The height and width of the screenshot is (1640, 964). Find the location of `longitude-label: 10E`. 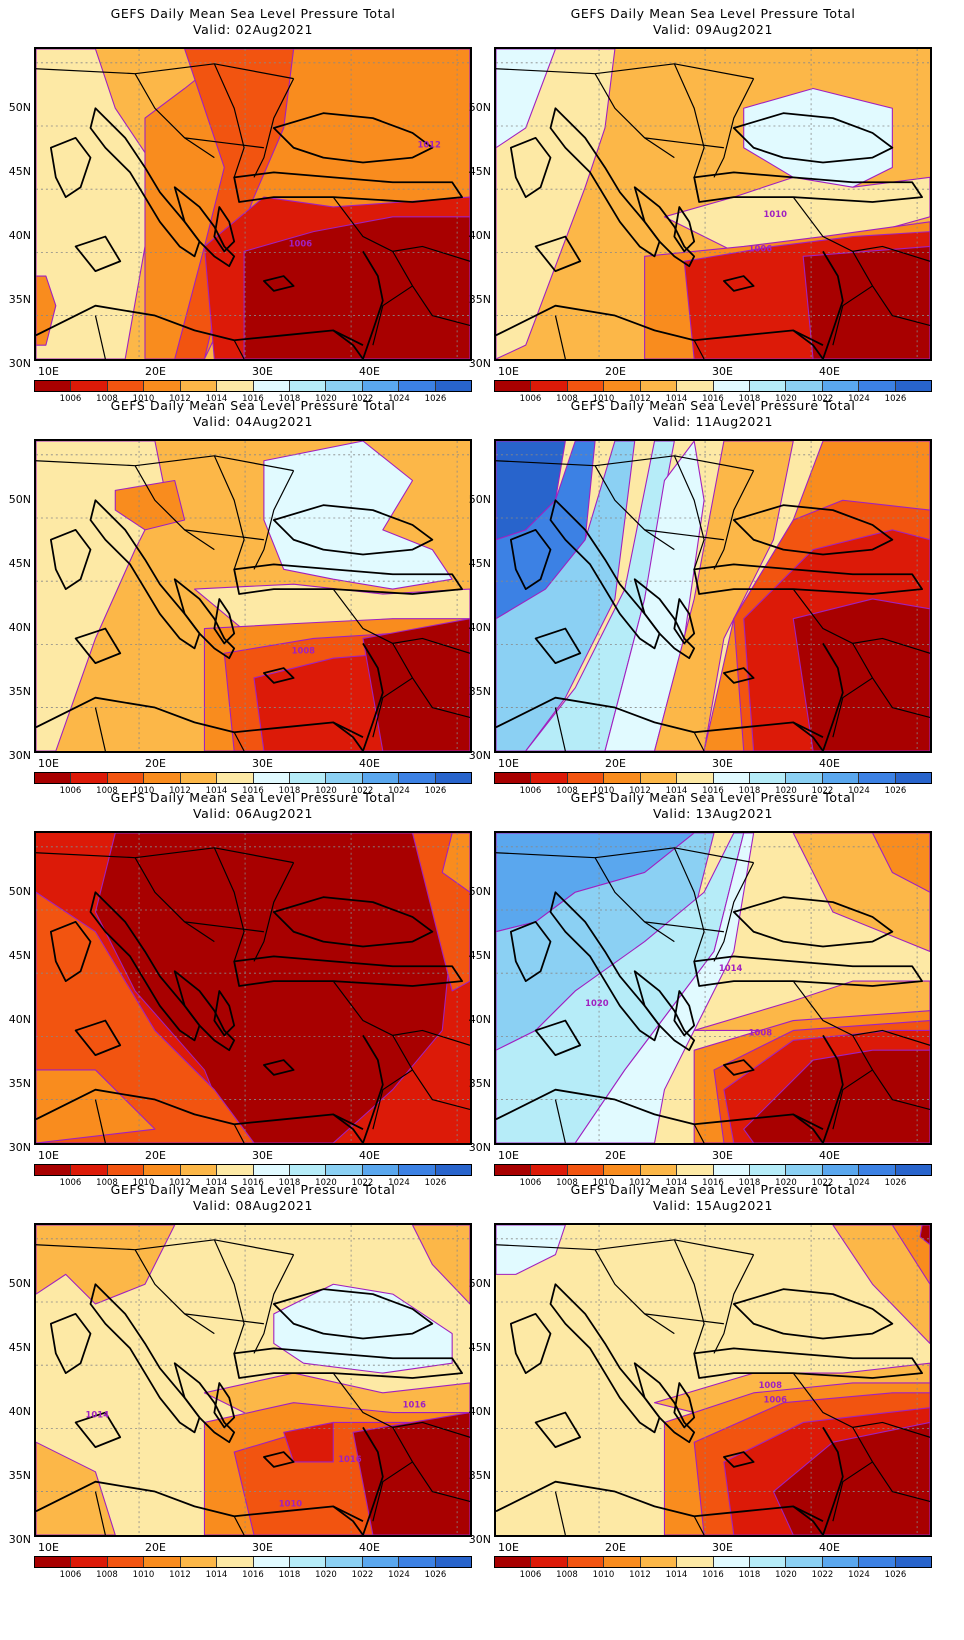

longitude-label: 10E is located at coordinates (48, 371).